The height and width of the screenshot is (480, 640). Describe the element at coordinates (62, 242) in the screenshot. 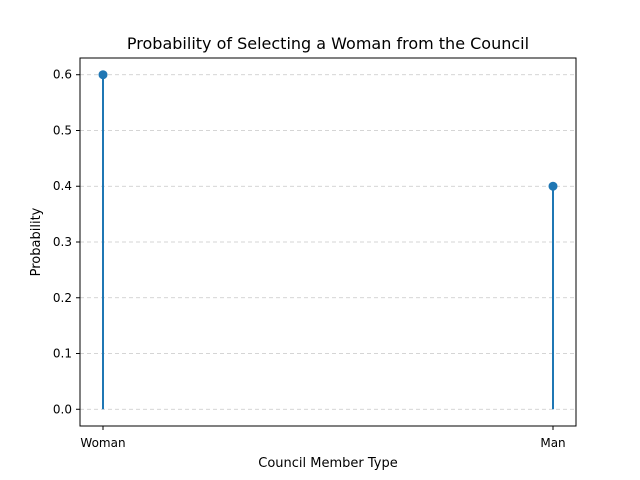

I see `y-tick-label: 0.3` at that location.